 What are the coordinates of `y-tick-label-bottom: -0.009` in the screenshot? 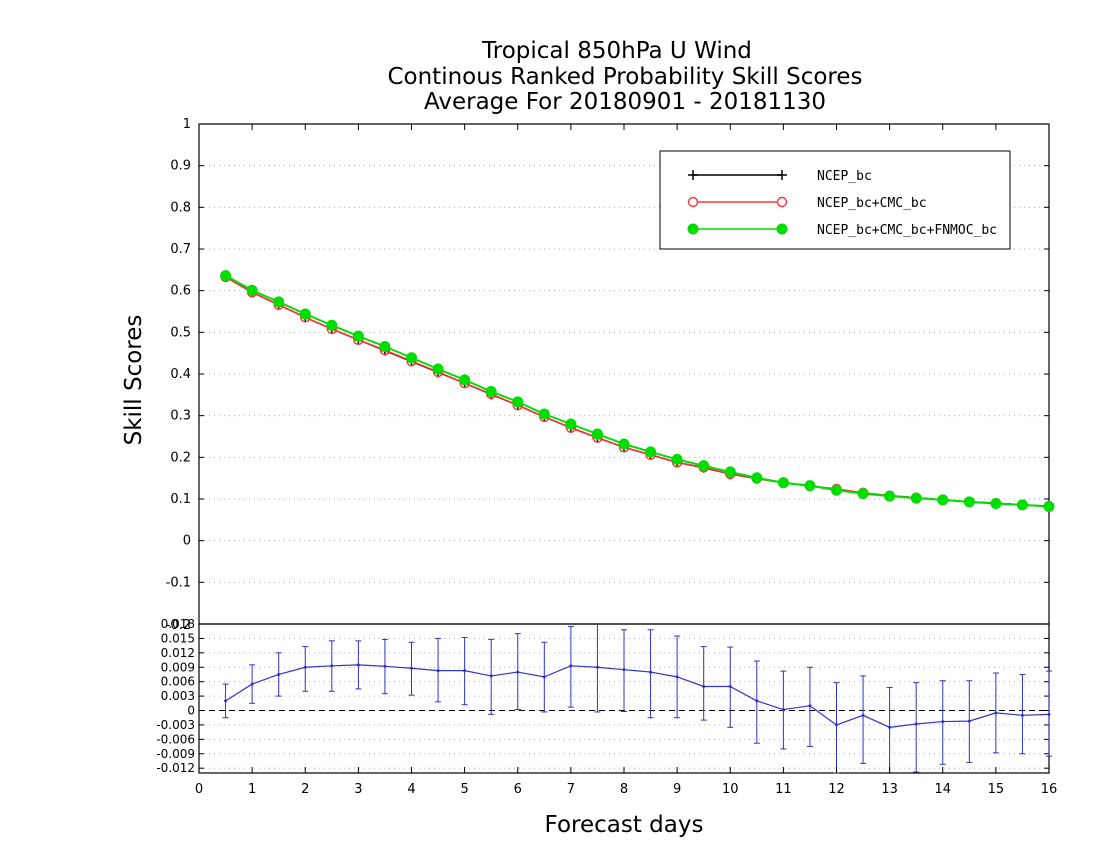 It's located at (175, 754).